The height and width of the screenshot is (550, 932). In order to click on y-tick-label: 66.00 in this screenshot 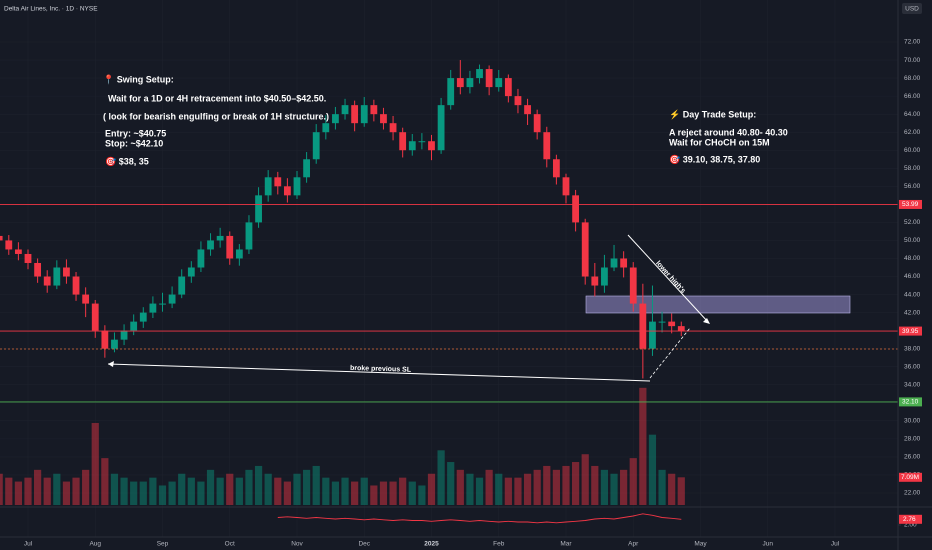, I will do `click(912, 96)`.